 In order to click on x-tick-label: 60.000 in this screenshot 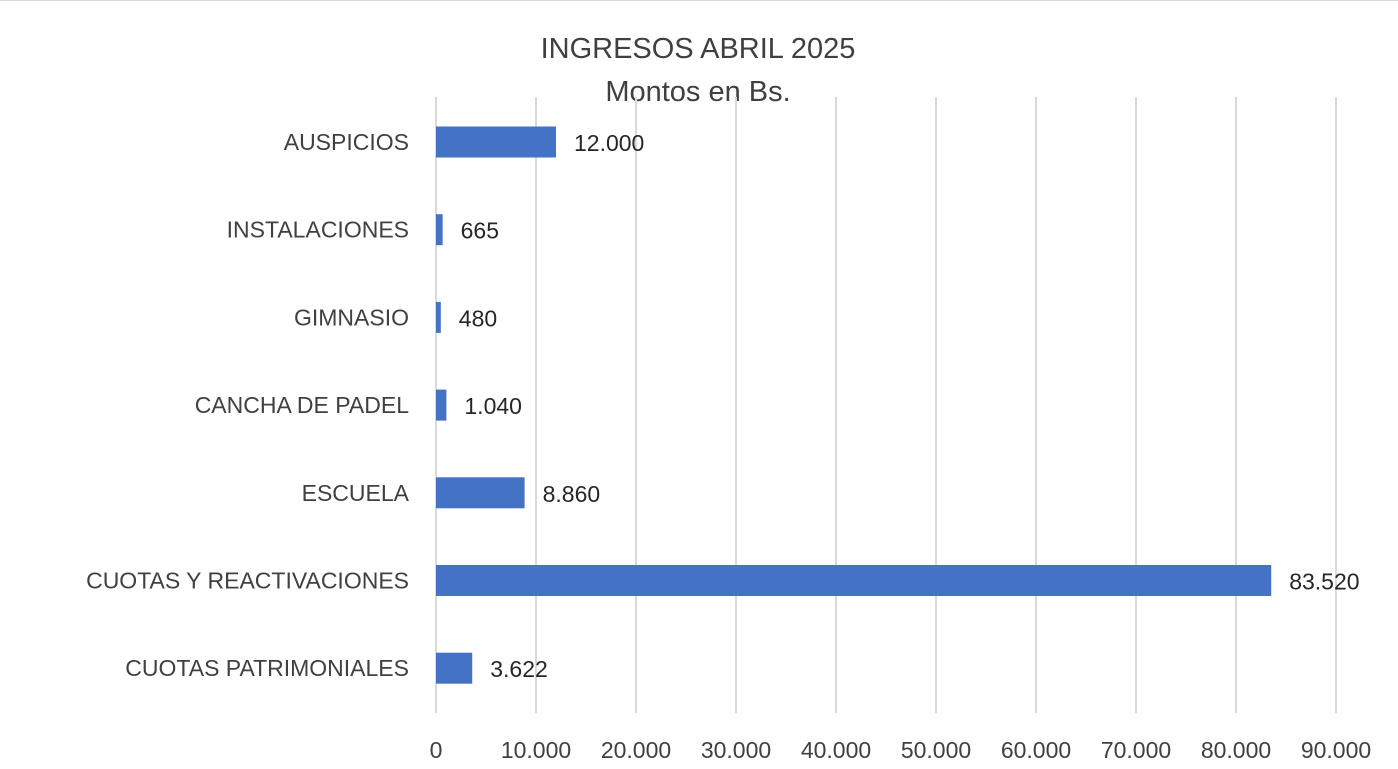, I will do `click(1036, 750)`.